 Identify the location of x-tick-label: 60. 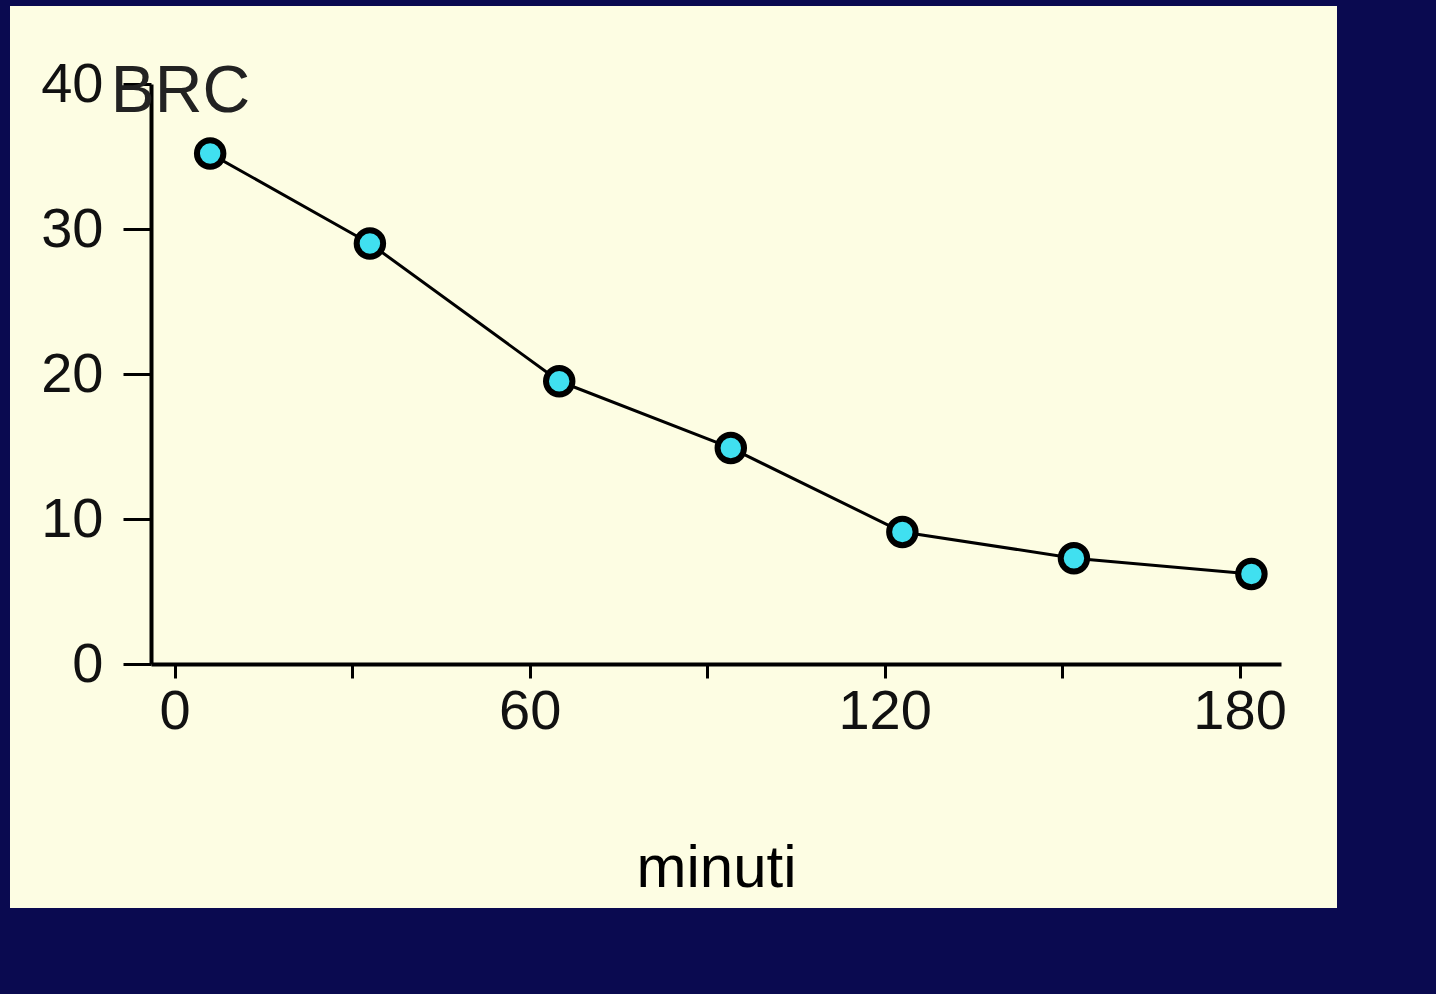
(530, 709).